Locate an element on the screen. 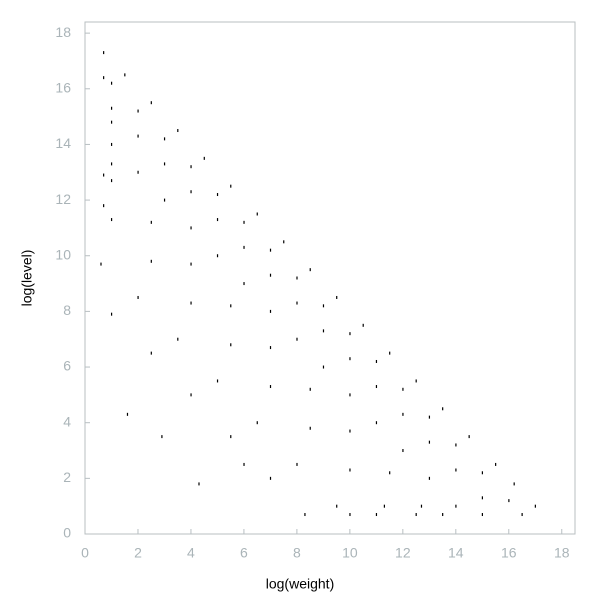  x-axis-label: log(weight) is located at coordinates (300, 584).